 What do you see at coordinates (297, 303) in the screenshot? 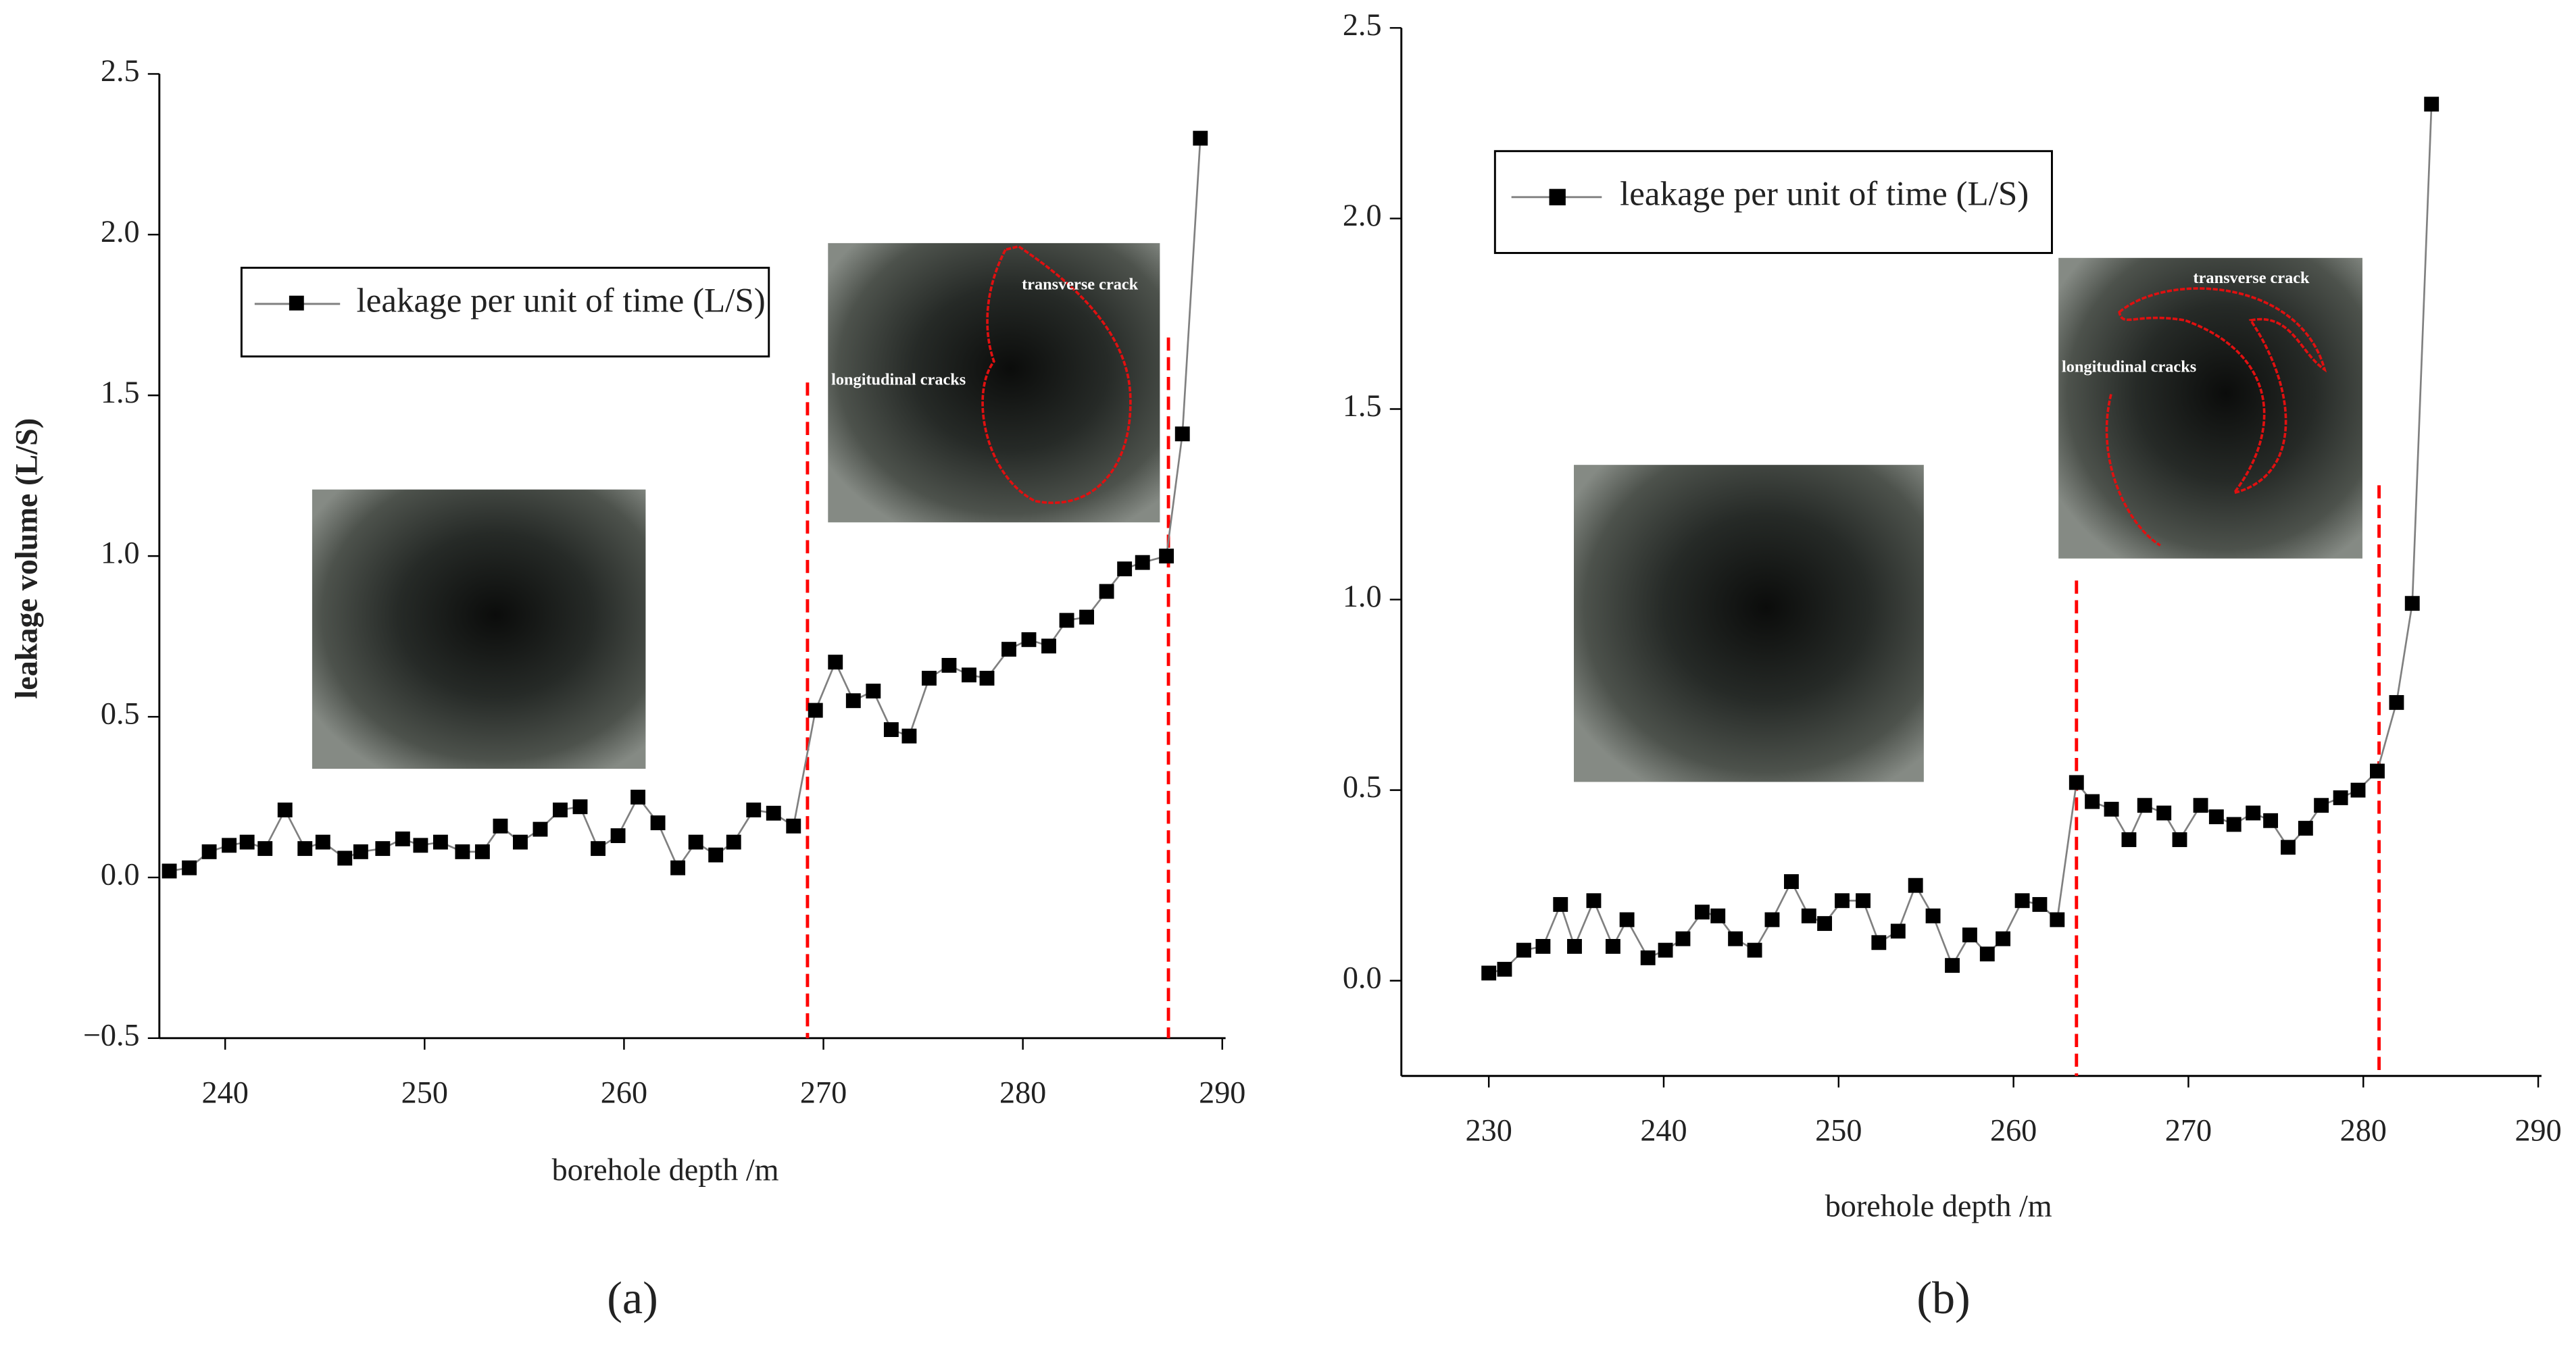
I see `legend-marker` at bounding box center [297, 303].